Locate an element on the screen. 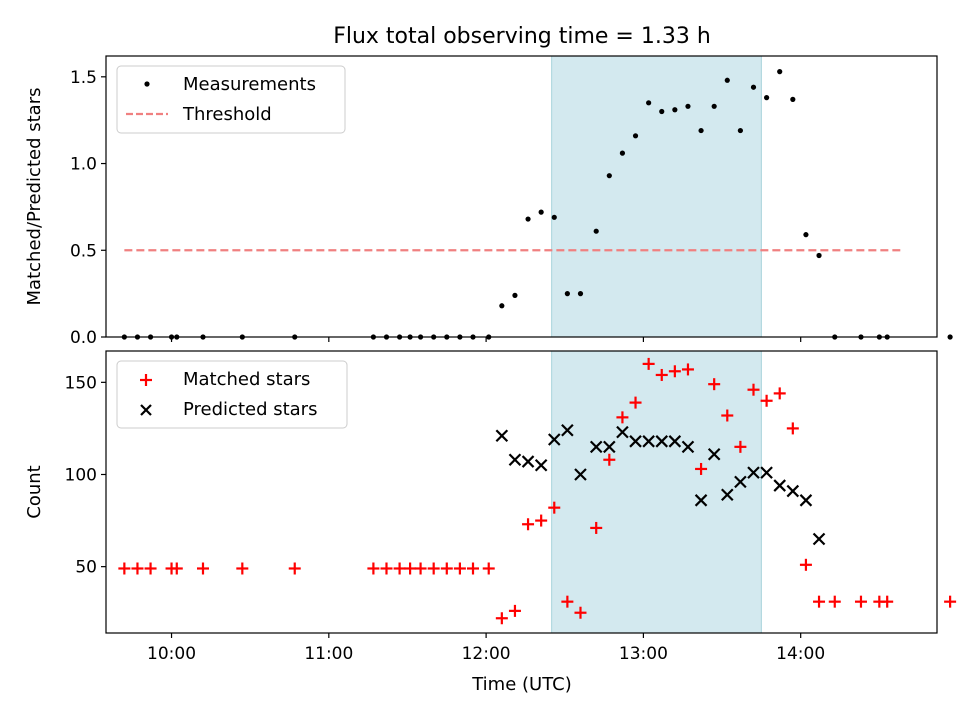 This screenshot has height=720, width=960. y-tick-label: 1.0 is located at coordinates (83, 165).